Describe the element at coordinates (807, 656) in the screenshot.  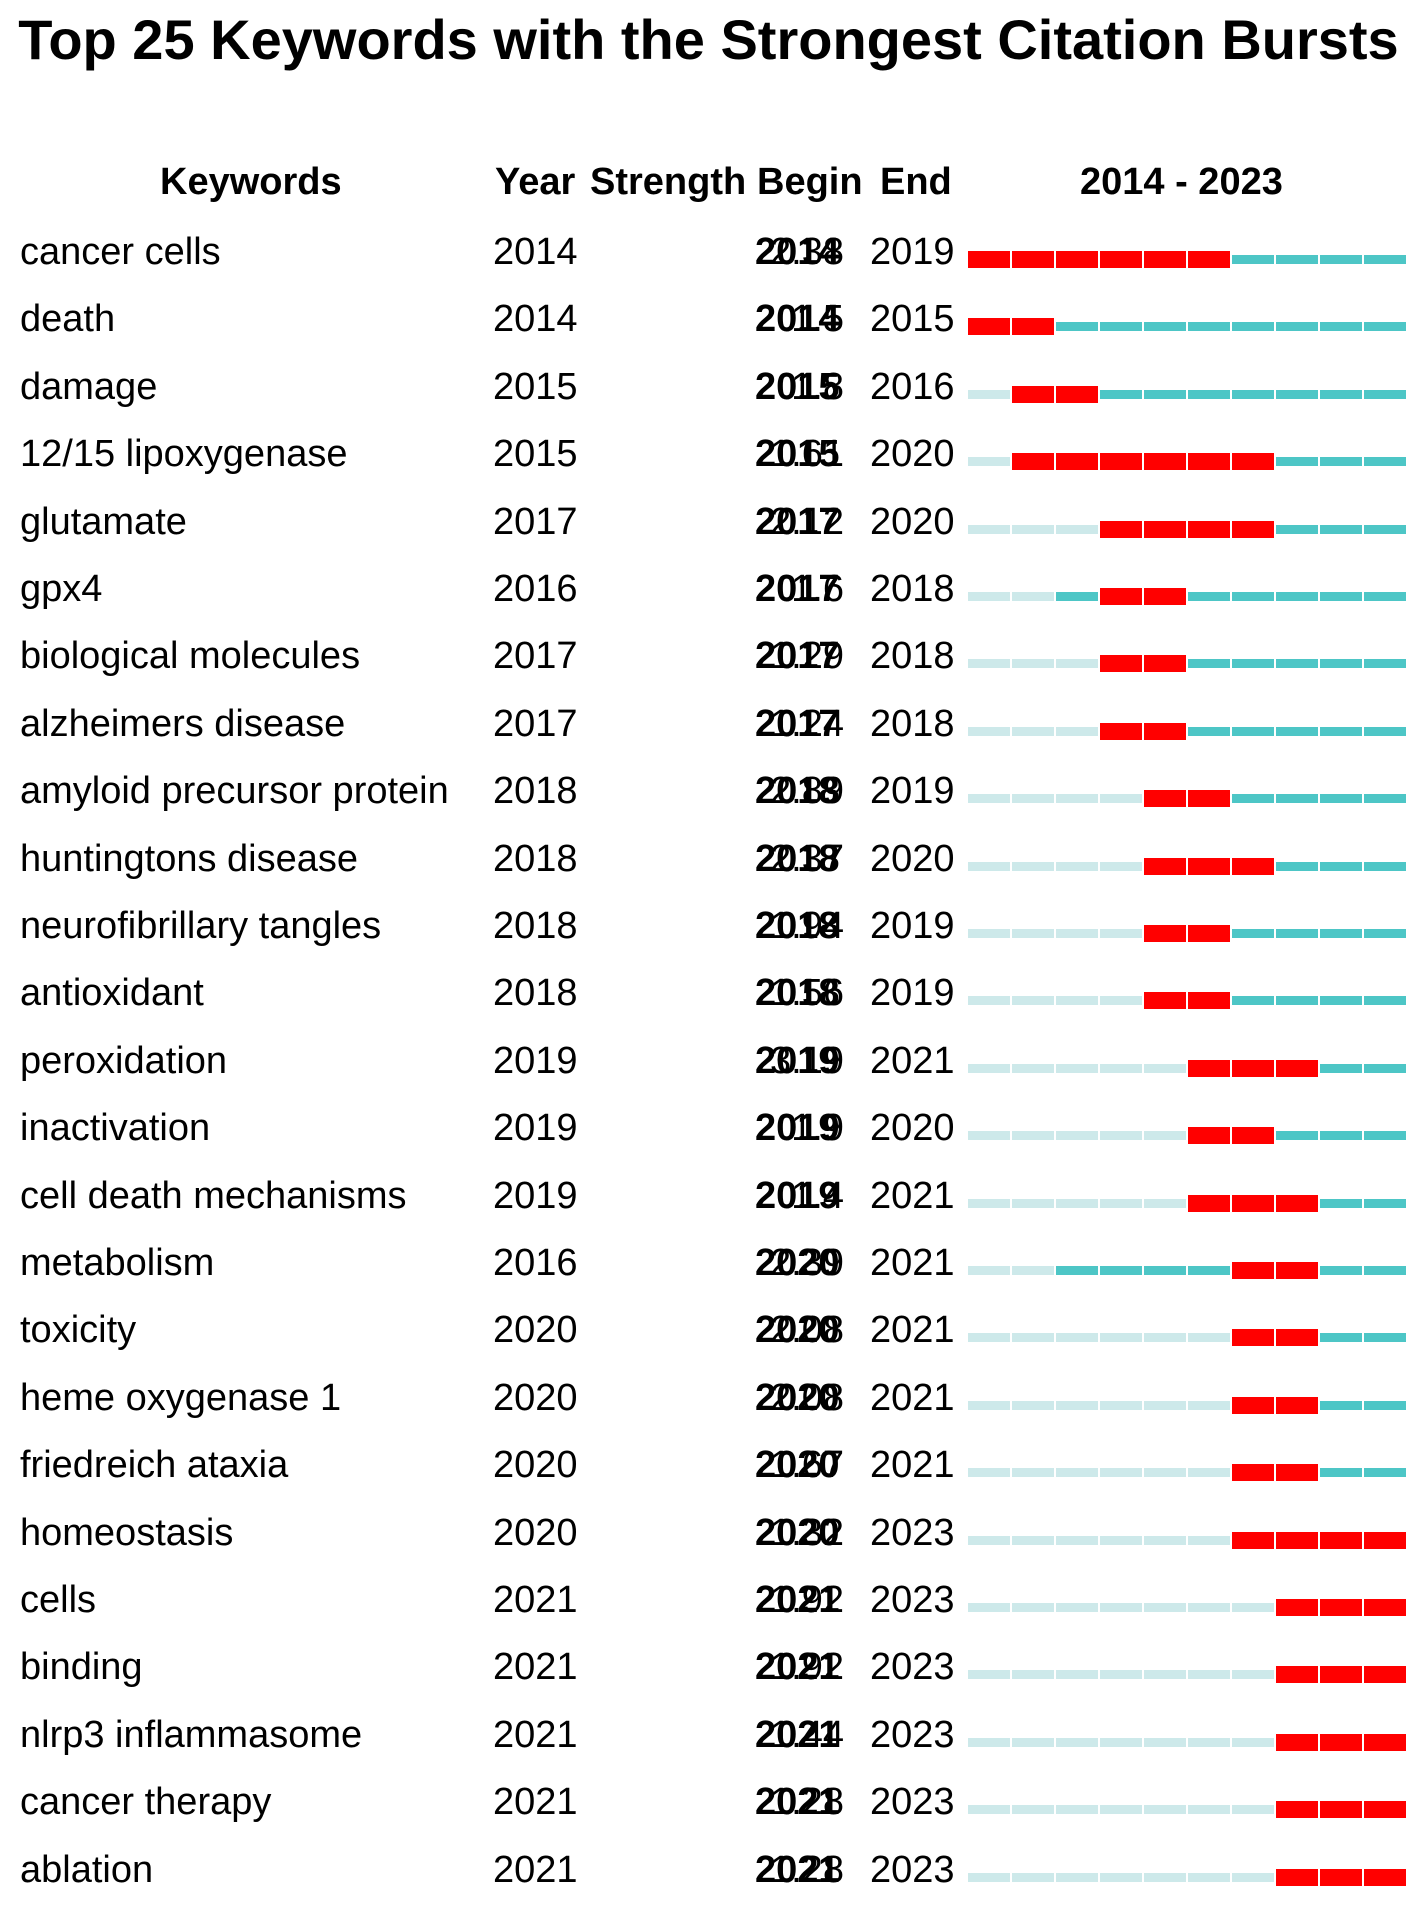
I see `strength-cell: 1.29` at that location.